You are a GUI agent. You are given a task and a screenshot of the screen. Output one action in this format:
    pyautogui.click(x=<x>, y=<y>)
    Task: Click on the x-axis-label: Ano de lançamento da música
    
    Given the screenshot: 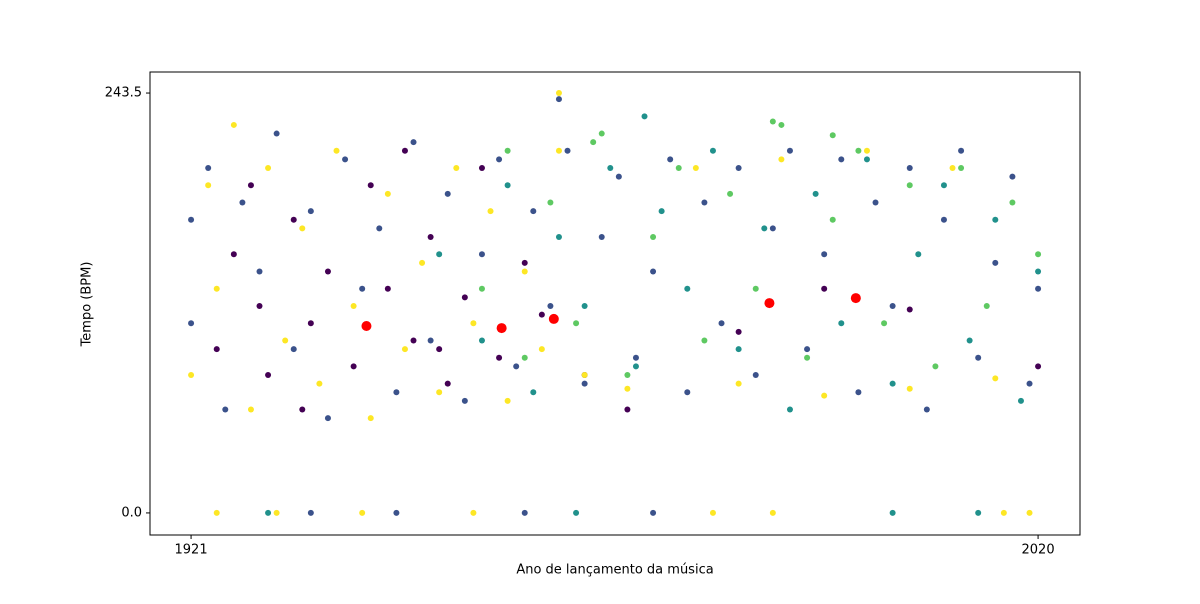 What is the action you would take?
    pyautogui.click(x=614, y=570)
    